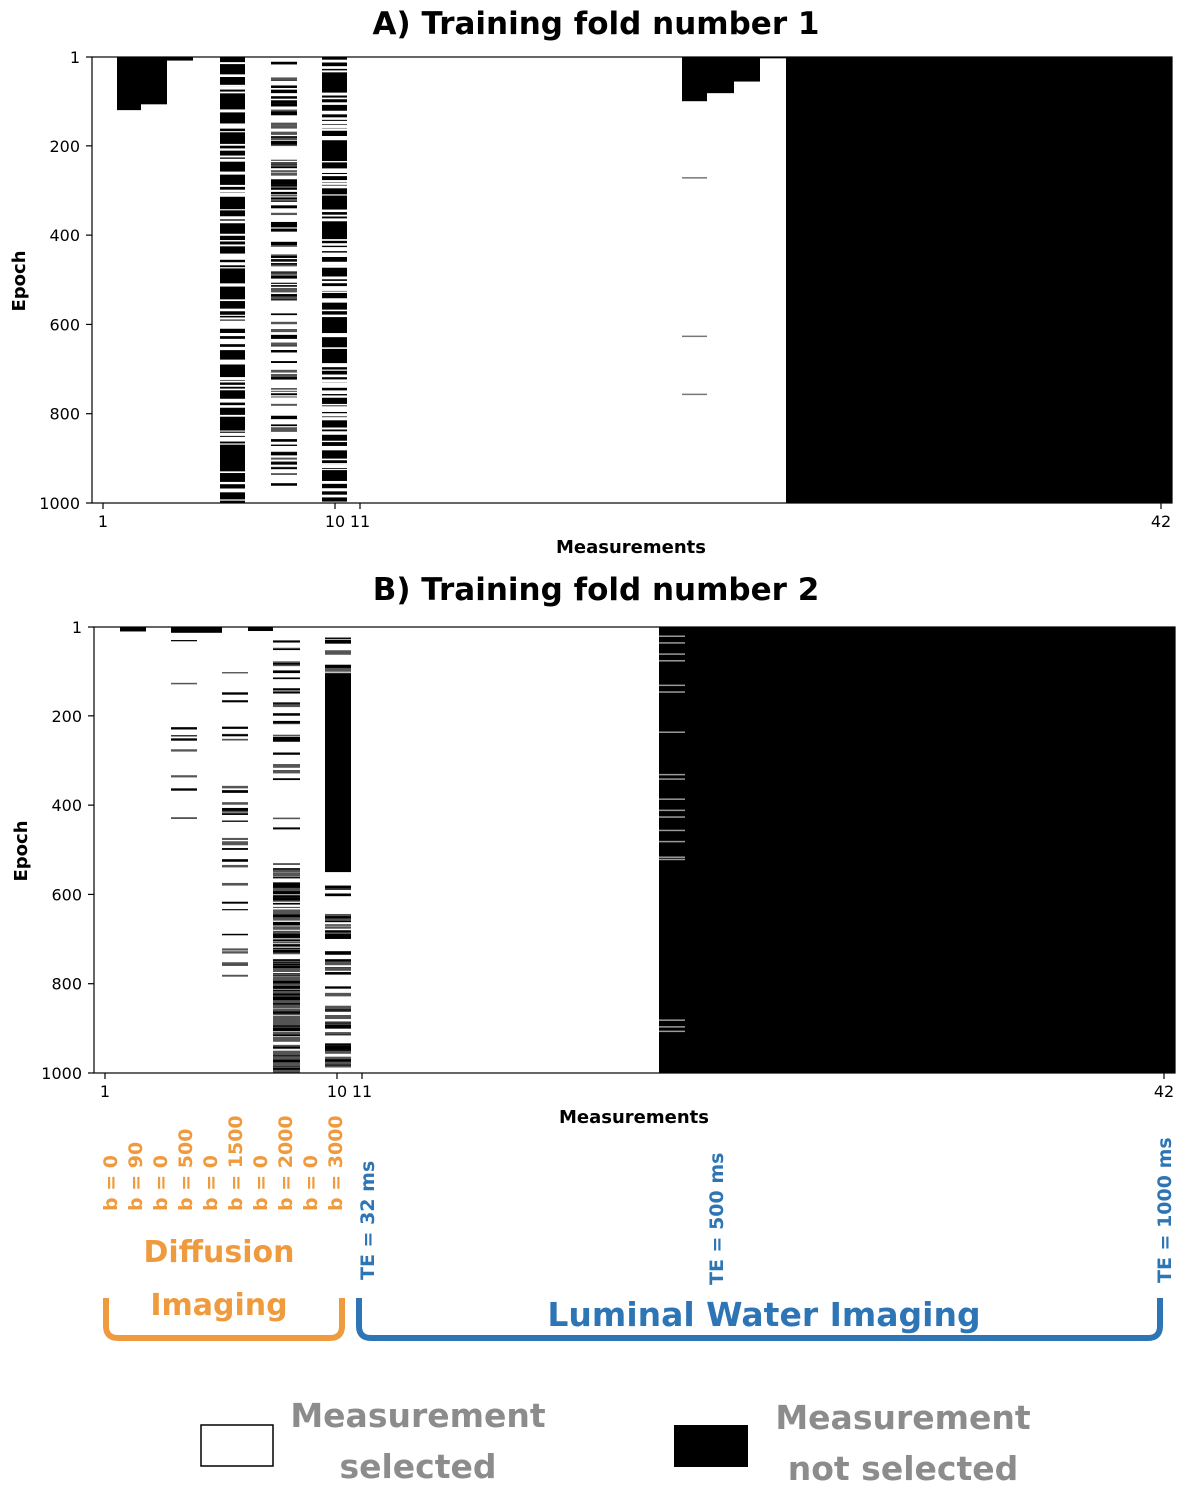  Describe the element at coordinates (311, 1183) in the screenshot. I see `b-label-9: b = 0` at that location.